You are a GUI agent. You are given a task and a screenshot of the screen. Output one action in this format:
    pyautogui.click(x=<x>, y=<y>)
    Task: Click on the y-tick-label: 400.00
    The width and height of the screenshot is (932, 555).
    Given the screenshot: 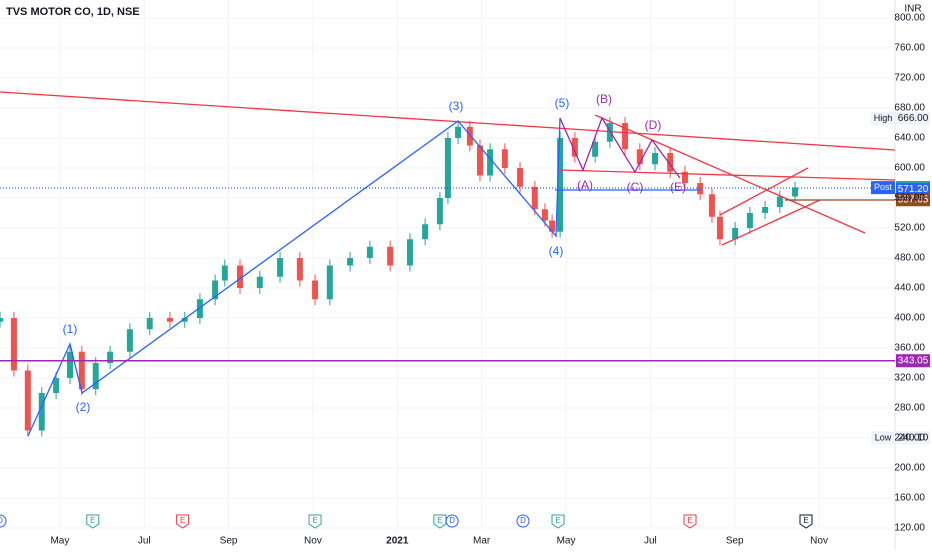 What is the action you would take?
    pyautogui.click(x=909, y=318)
    